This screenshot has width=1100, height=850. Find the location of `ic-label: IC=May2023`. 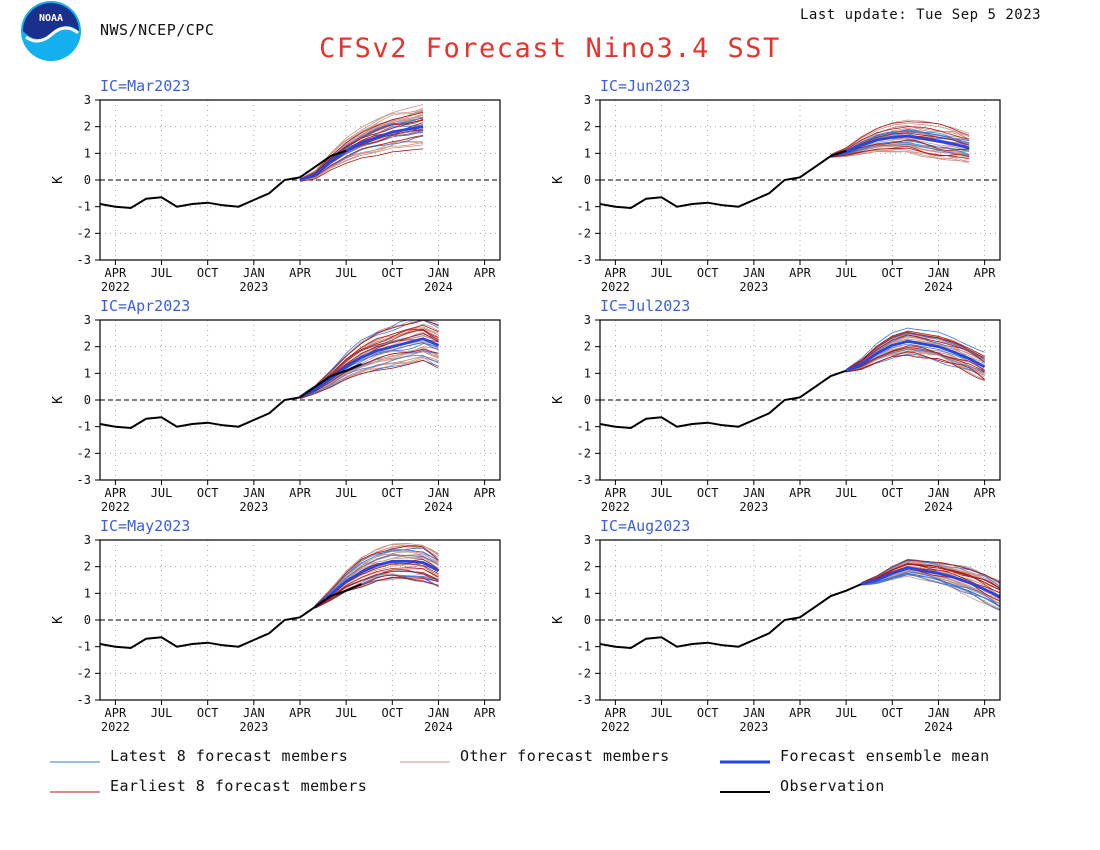

ic-label: IC=May2023 is located at coordinates (145, 526).